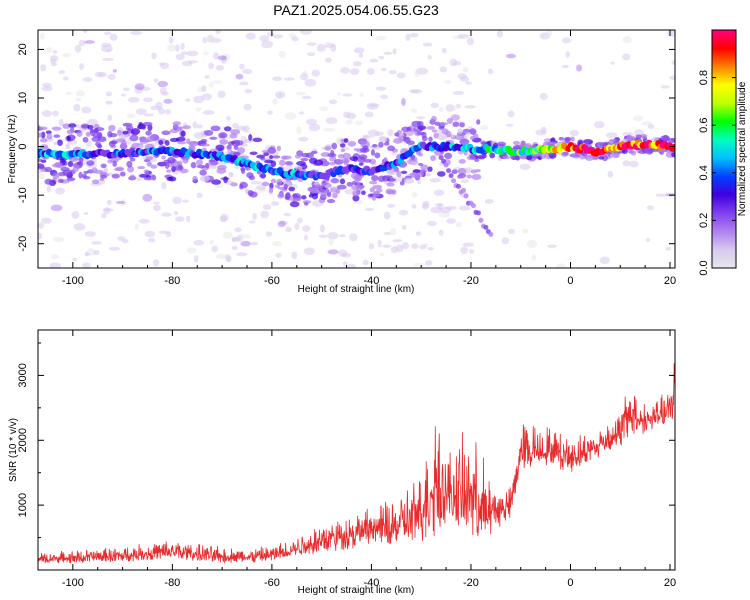 This screenshot has width=750, height=600. What do you see at coordinates (13, 450) in the screenshot?
I see `snr-y-axis-label: SNR (10 * v/v)` at bounding box center [13, 450].